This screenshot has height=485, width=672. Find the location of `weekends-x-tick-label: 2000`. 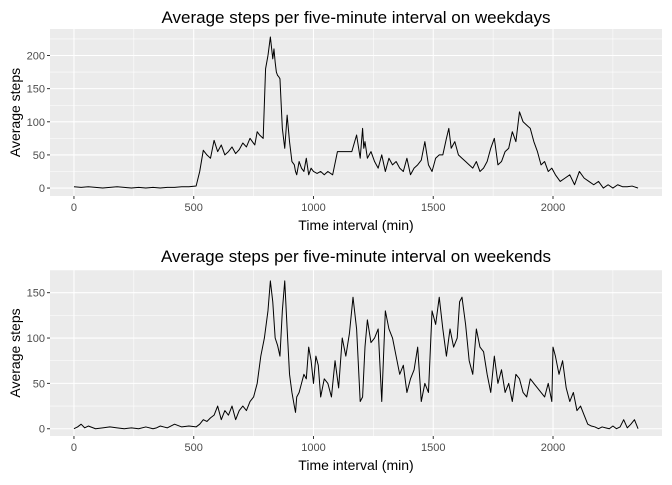

weekends-x-tick-label: 2000 is located at coordinates (553, 448).